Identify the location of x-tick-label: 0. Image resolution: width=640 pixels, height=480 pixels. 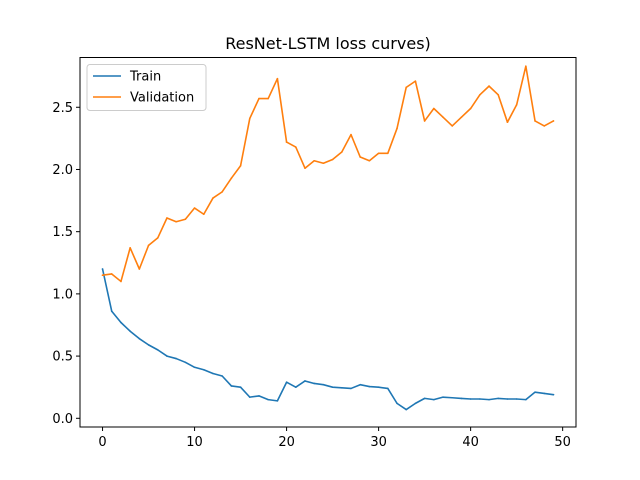
(102, 442).